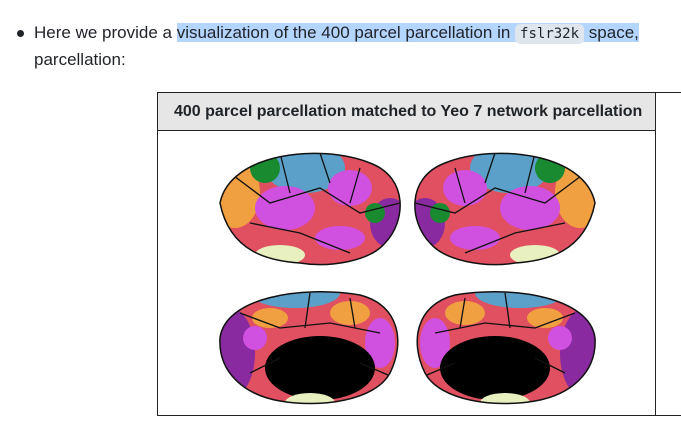 Image resolution: width=681 pixels, height=425 pixels. Describe the element at coordinates (20, 33) in the screenshot. I see `bullet-dot` at that location.